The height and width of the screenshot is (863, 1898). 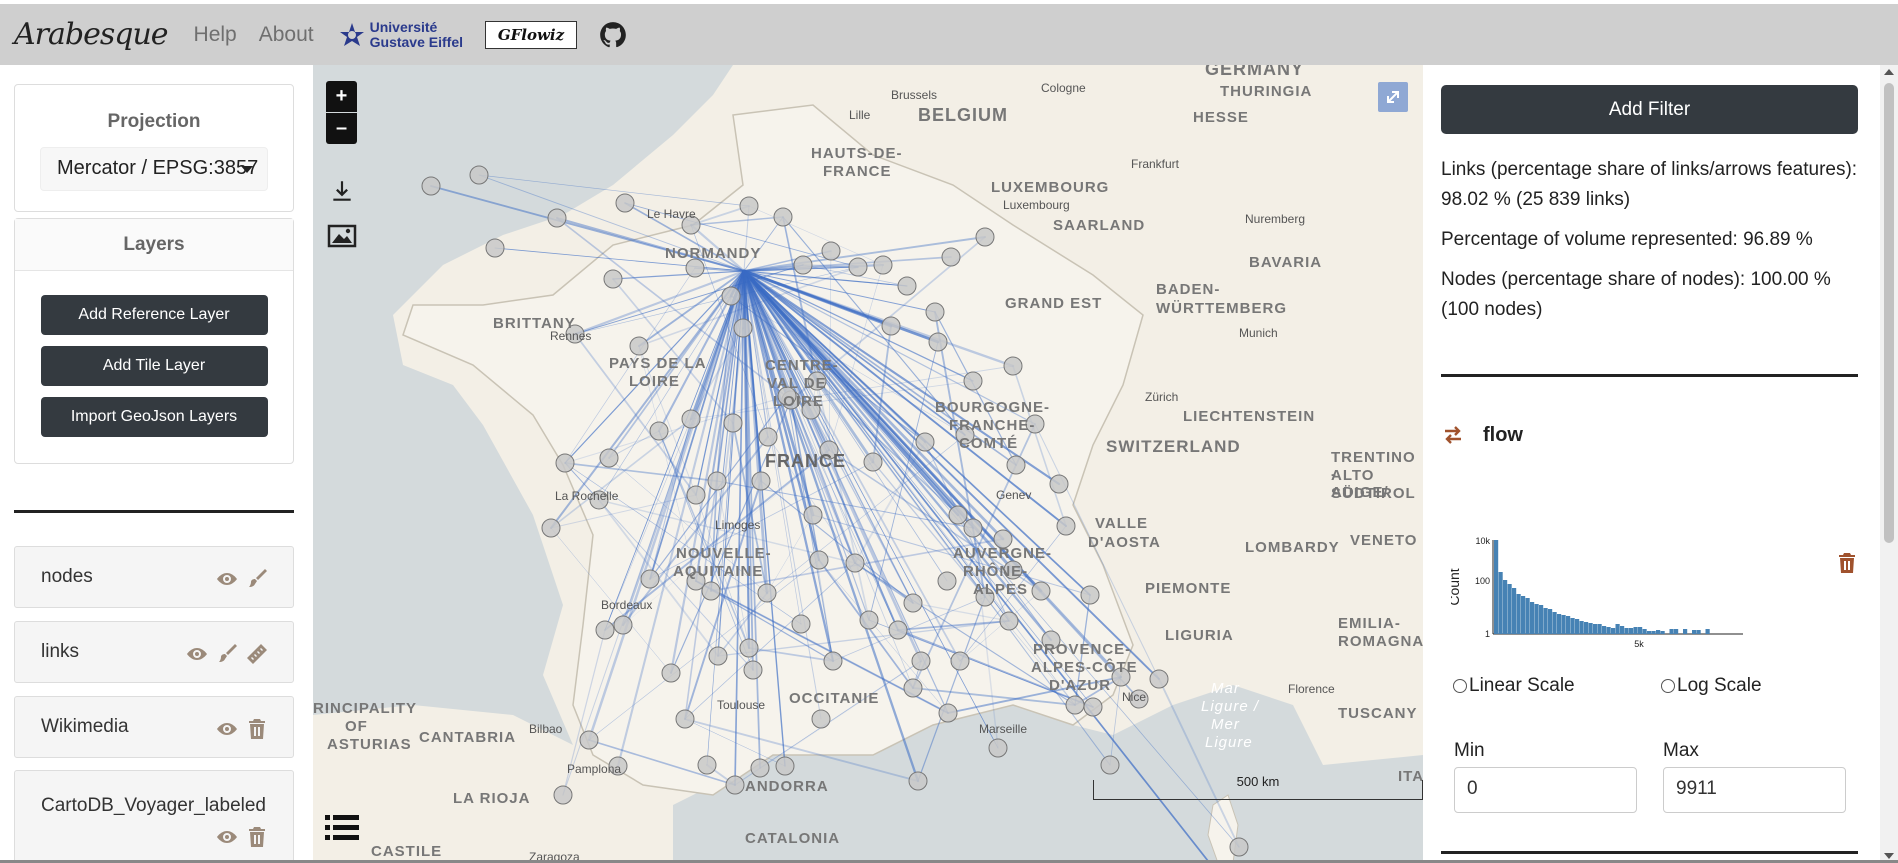 What do you see at coordinates (1545, 790) in the screenshot?
I see `min-input: 0` at bounding box center [1545, 790].